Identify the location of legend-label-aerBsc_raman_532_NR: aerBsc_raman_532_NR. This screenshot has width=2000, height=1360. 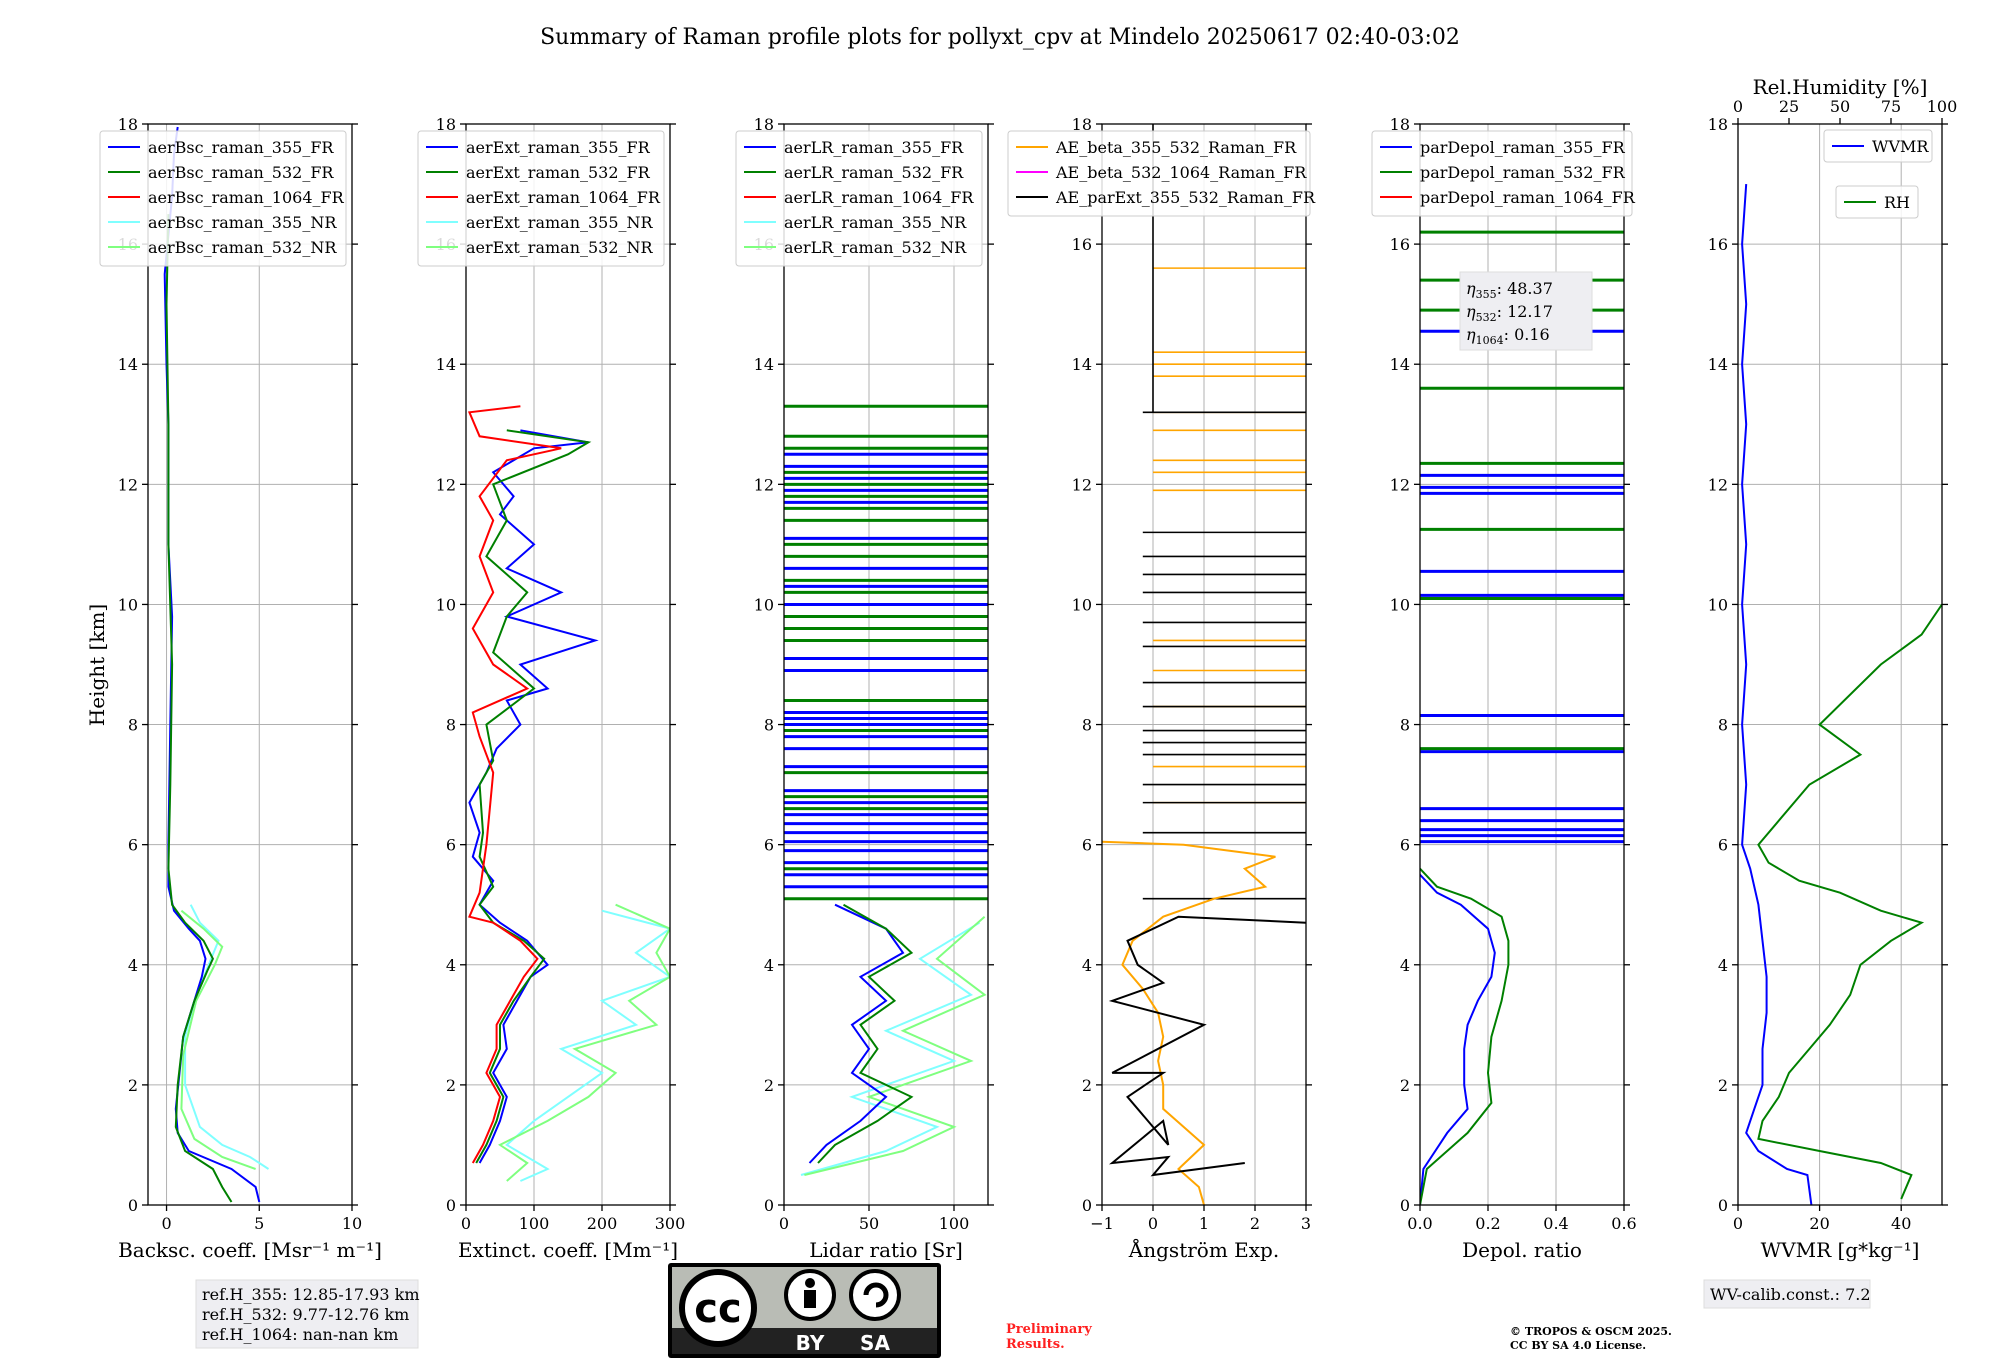
(242, 247).